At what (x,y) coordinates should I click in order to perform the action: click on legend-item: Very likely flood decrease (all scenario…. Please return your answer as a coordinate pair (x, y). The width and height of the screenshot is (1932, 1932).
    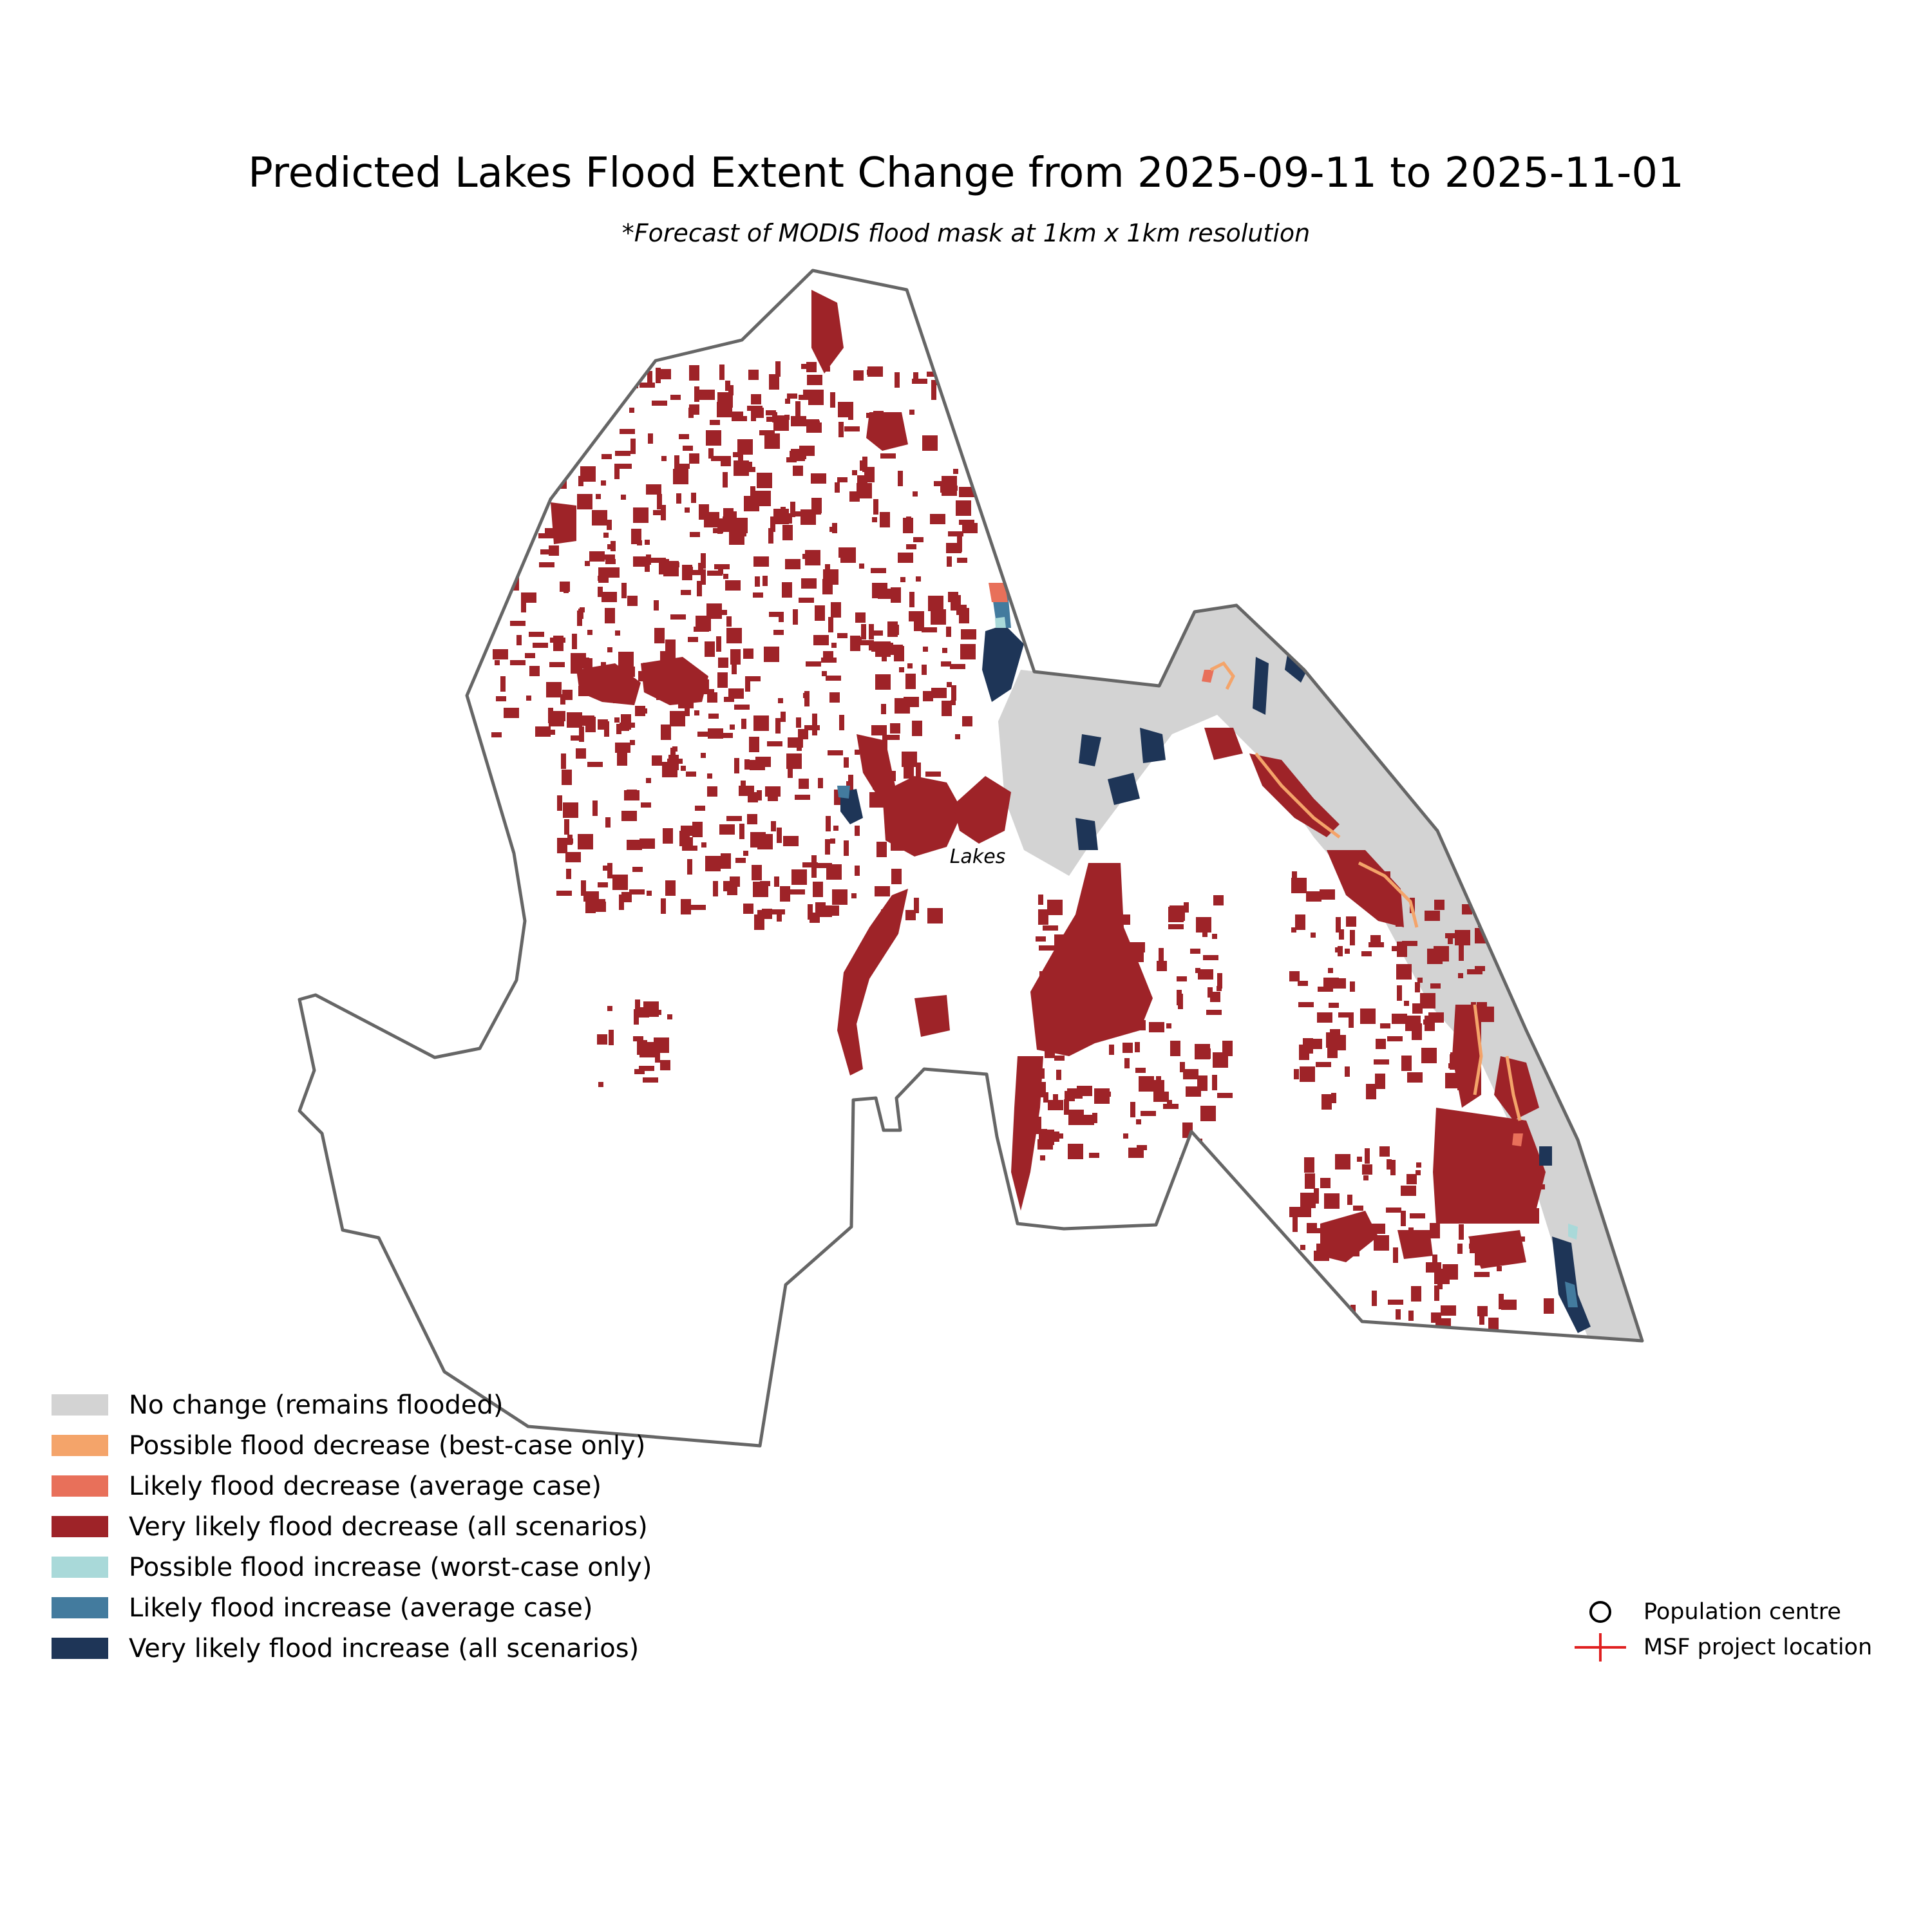
    Looking at the image, I should click on (352, 1527).